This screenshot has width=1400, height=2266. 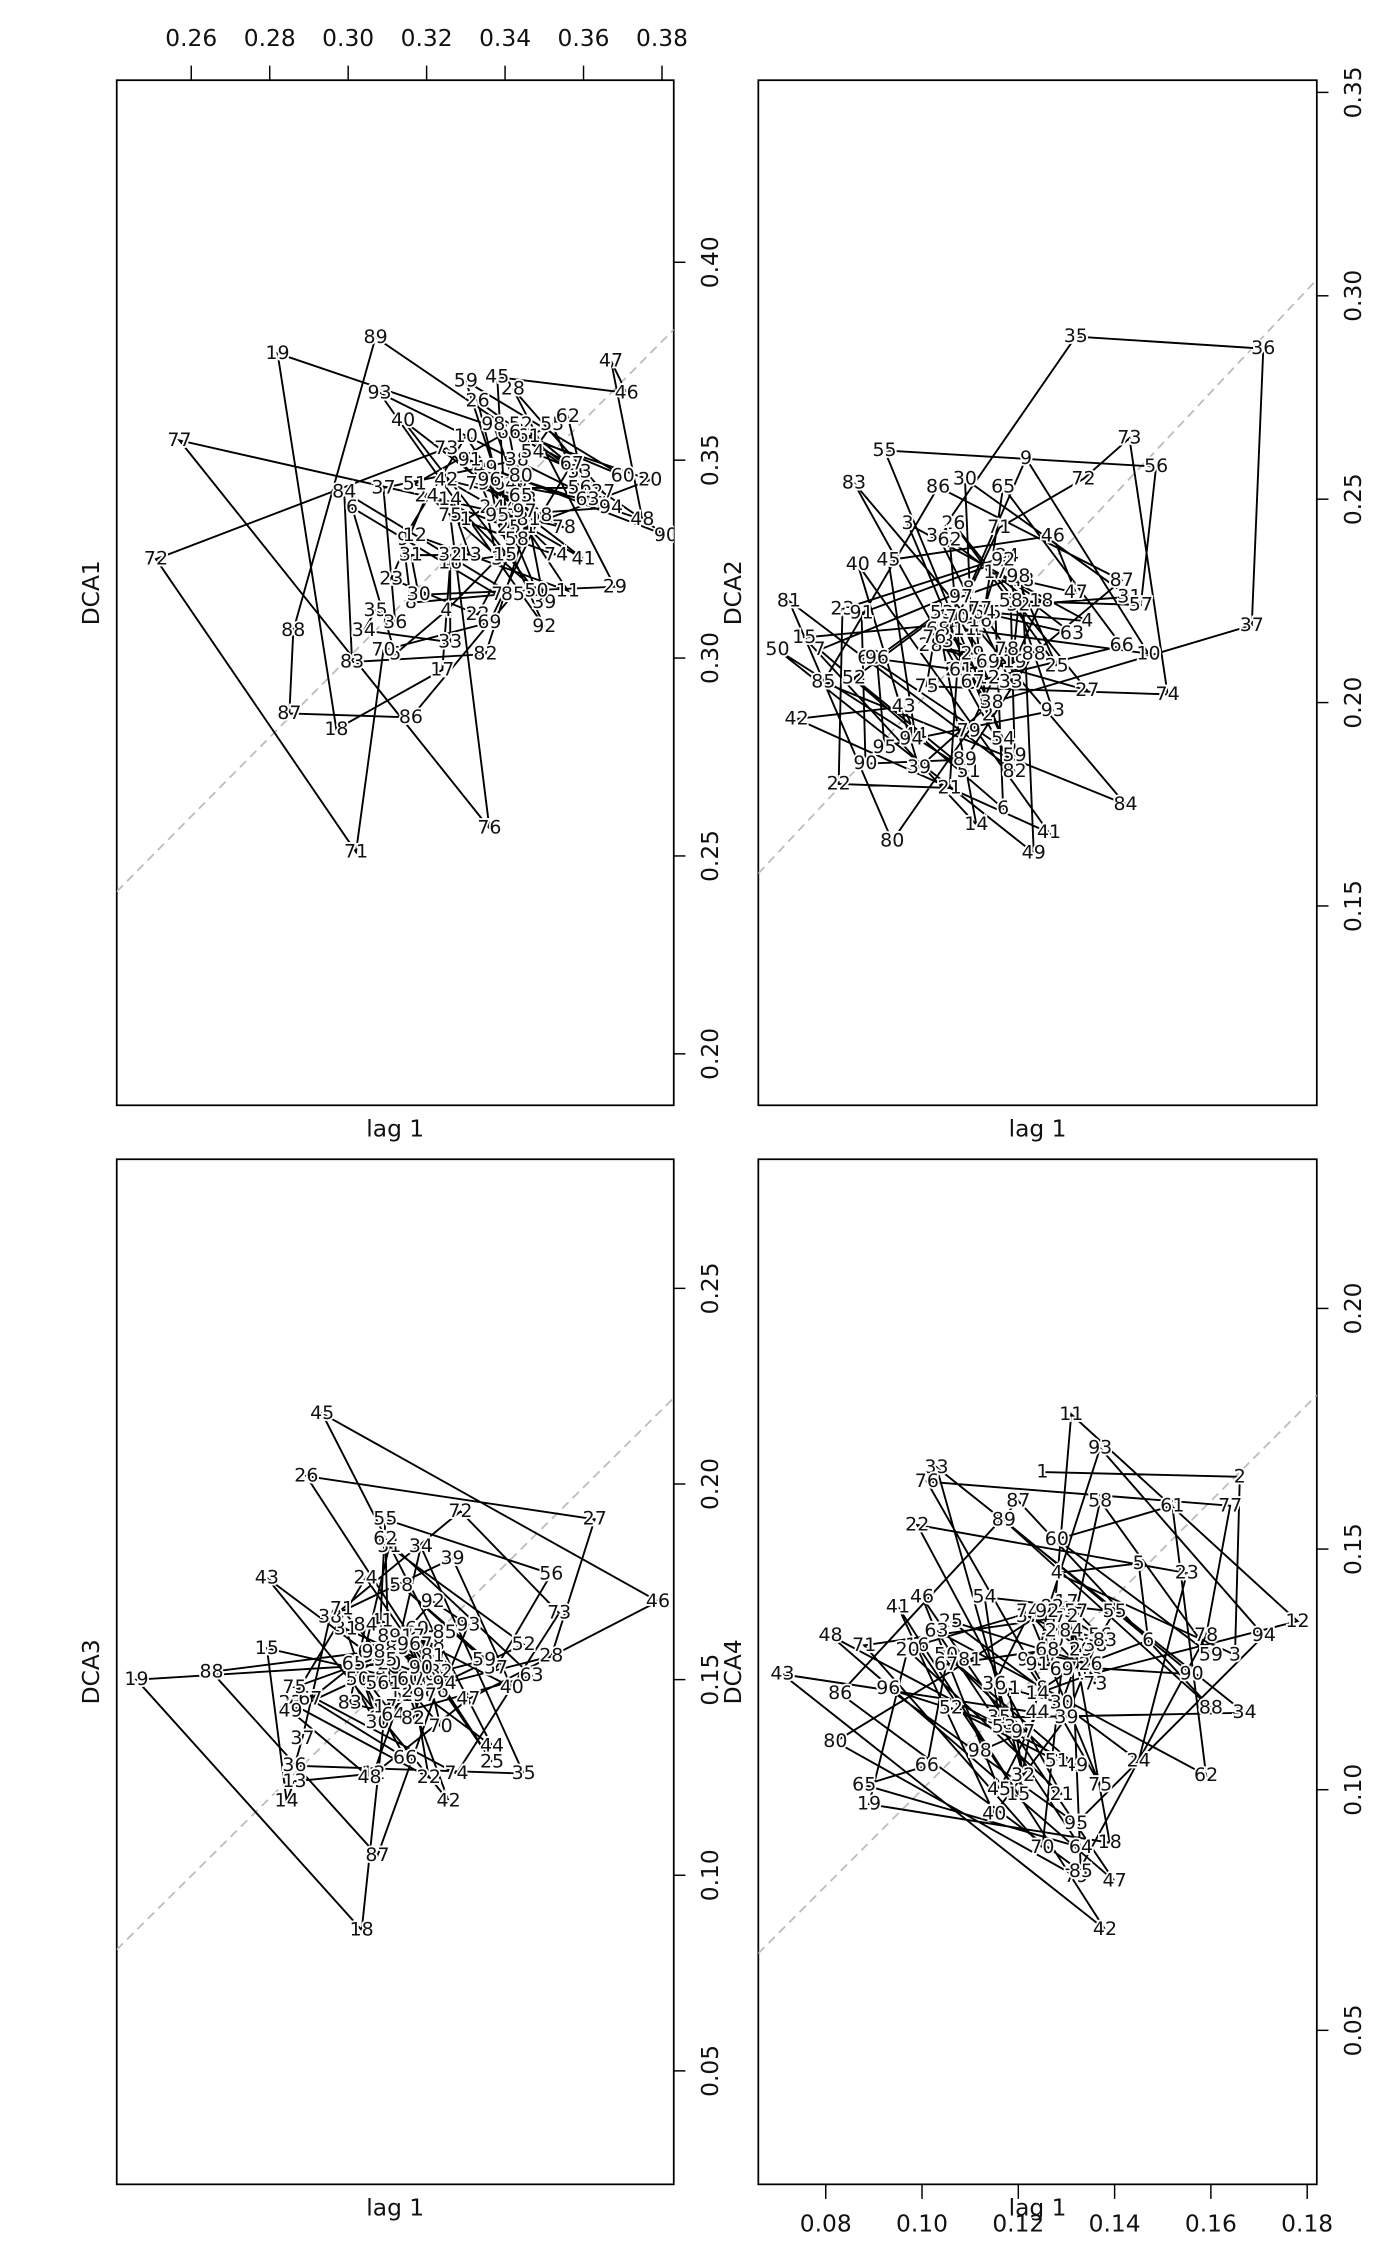 I want to click on point-label: 61, so click(x=1172, y=1505).